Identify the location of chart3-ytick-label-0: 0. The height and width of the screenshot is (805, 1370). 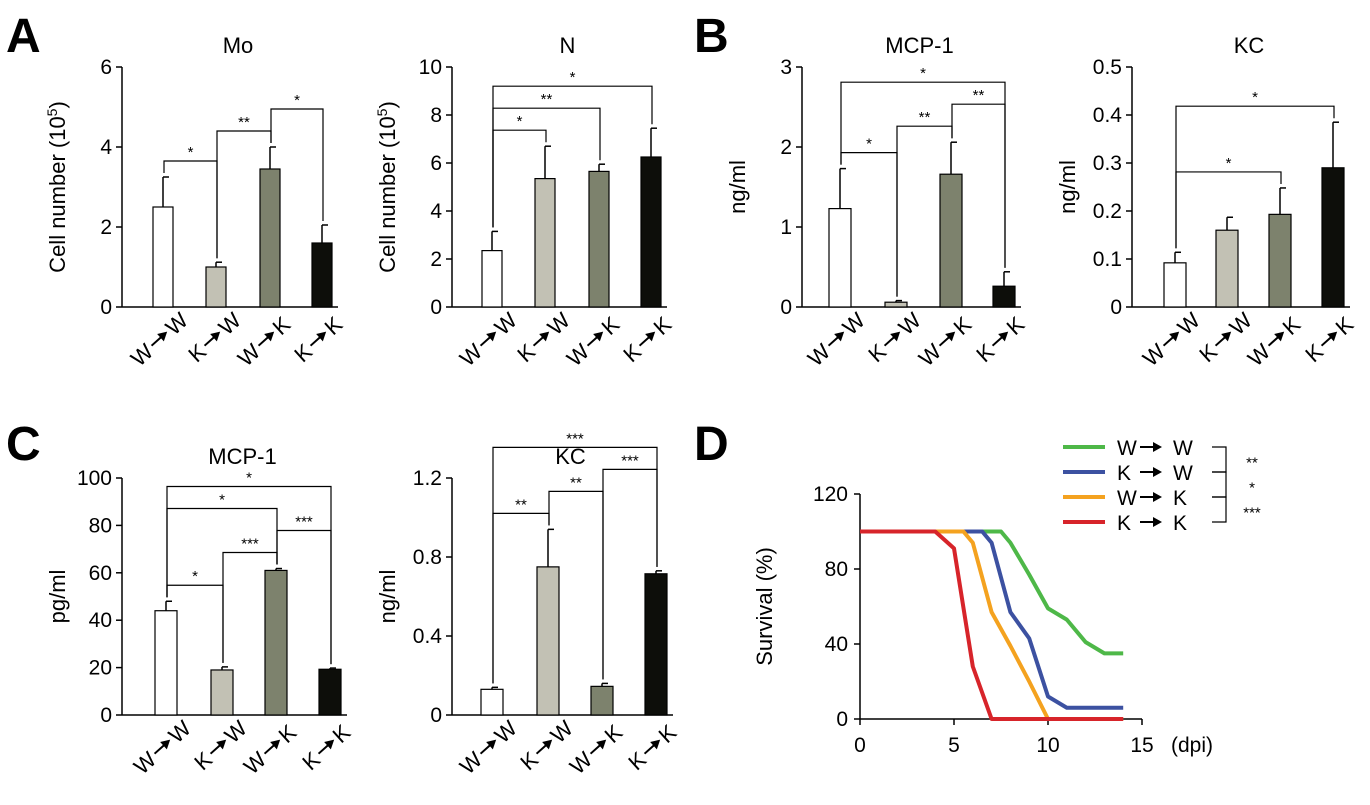
(786, 307).